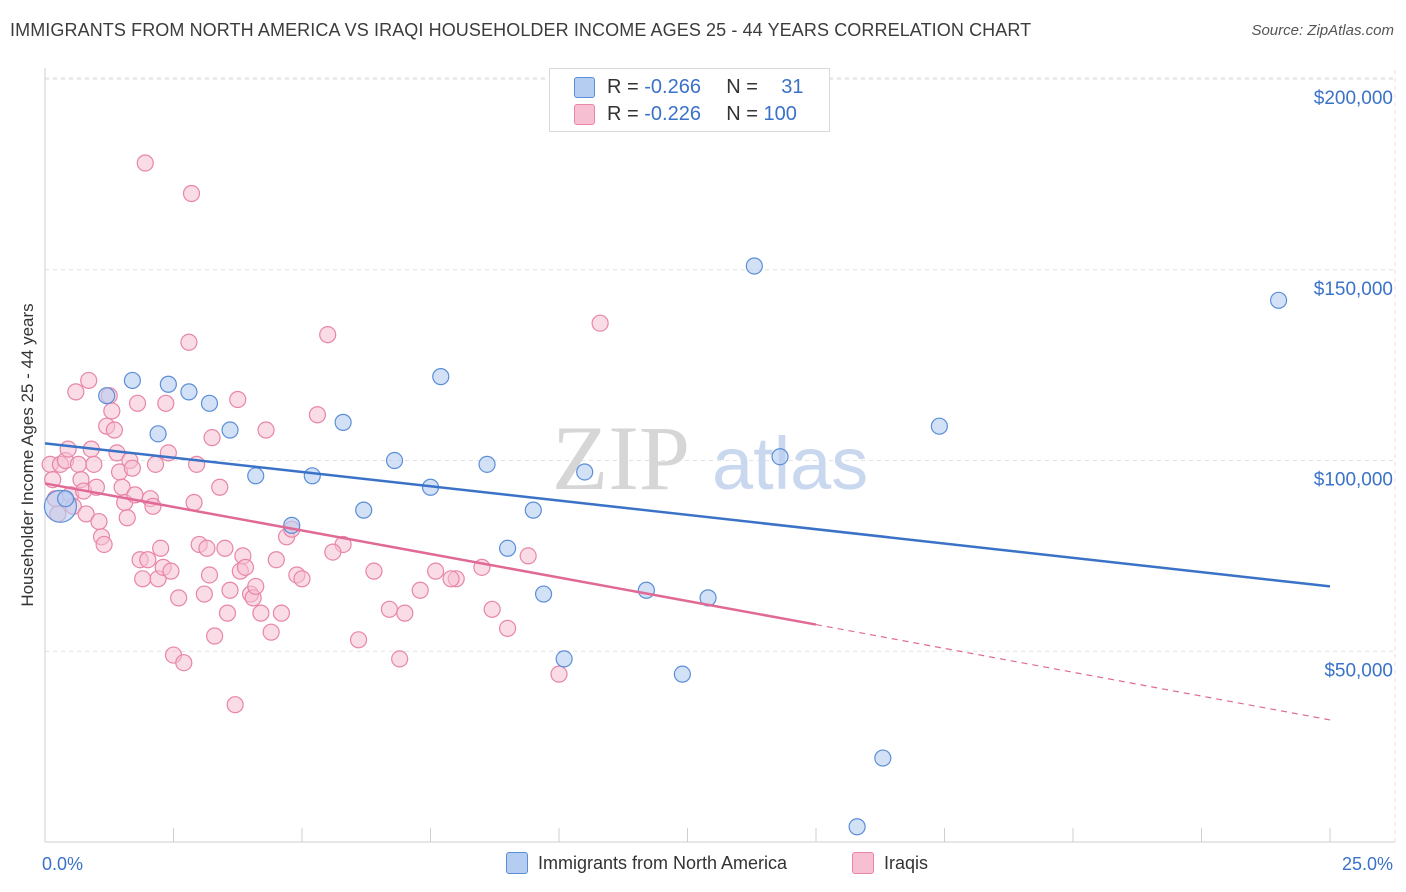 This screenshot has width=1406, height=892. Describe the element at coordinates (672, 113) in the screenshot. I see `legend-r-value: -0.226` at that location.